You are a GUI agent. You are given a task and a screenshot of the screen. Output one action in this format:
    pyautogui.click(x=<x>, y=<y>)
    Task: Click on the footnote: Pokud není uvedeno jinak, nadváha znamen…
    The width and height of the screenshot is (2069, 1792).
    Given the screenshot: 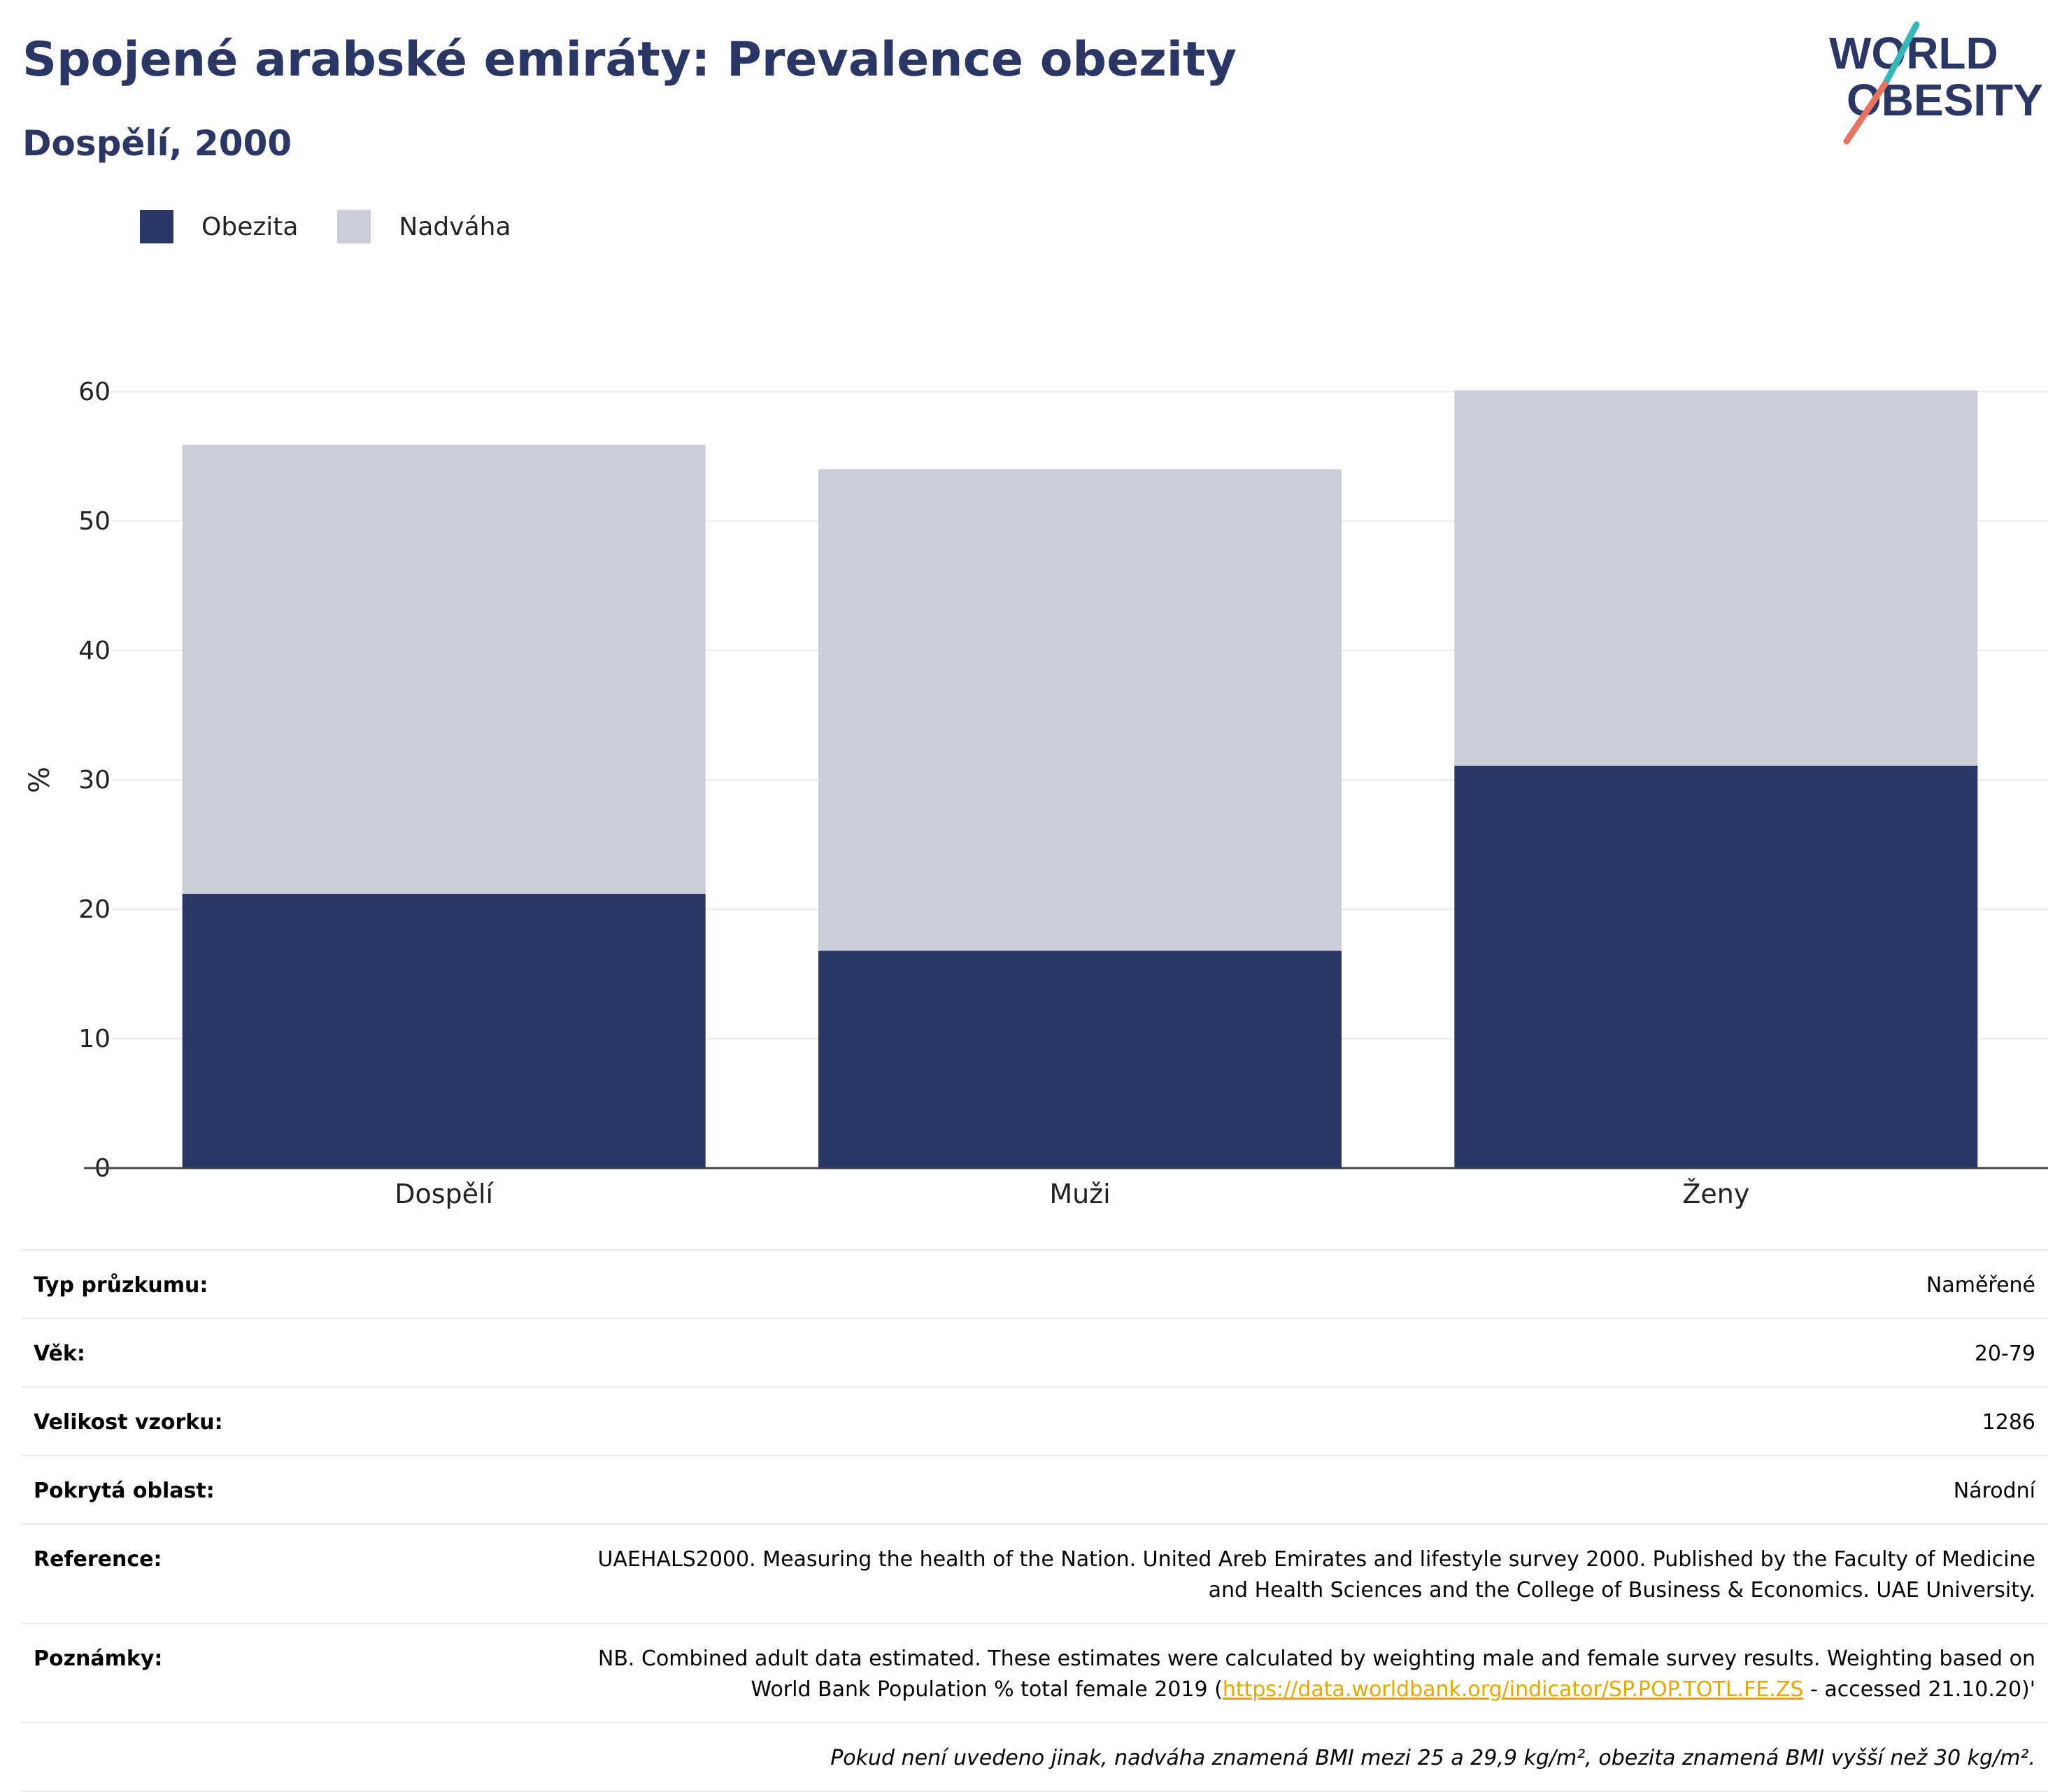 What is the action you would take?
    pyautogui.click(x=1432, y=1758)
    